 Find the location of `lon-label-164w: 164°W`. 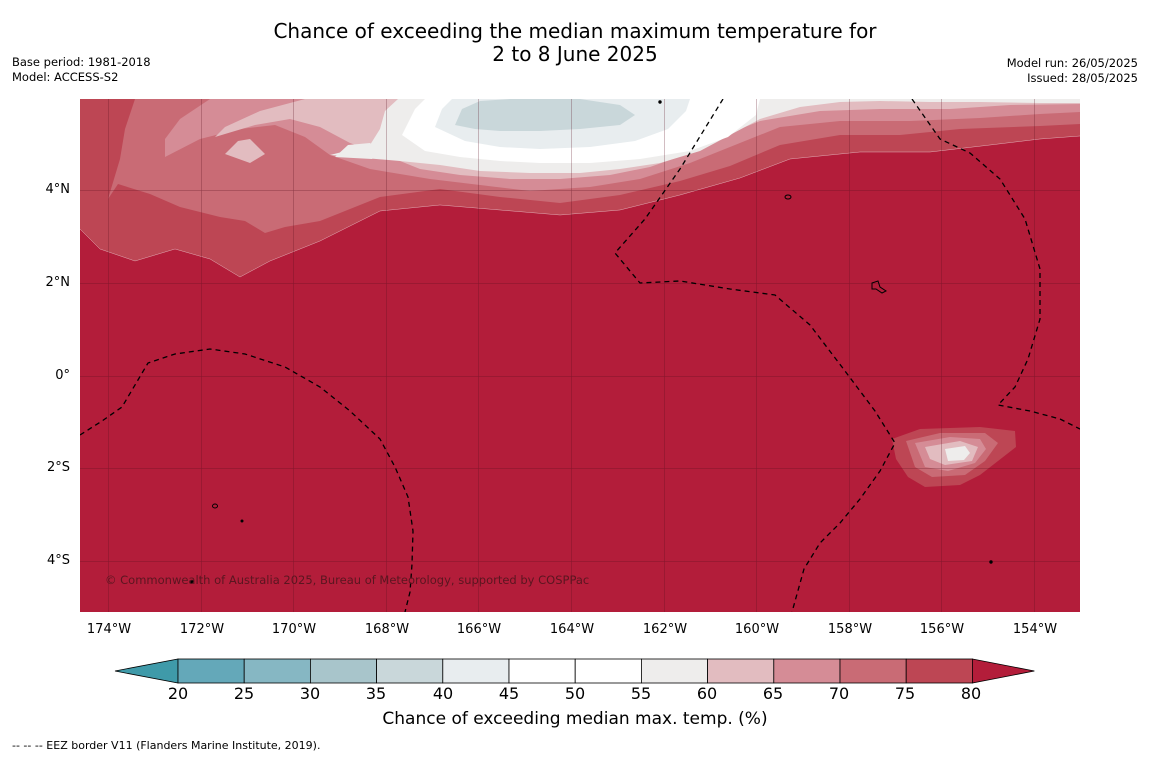

lon-label-164w: 164°W is located at coordinates (572, 629).